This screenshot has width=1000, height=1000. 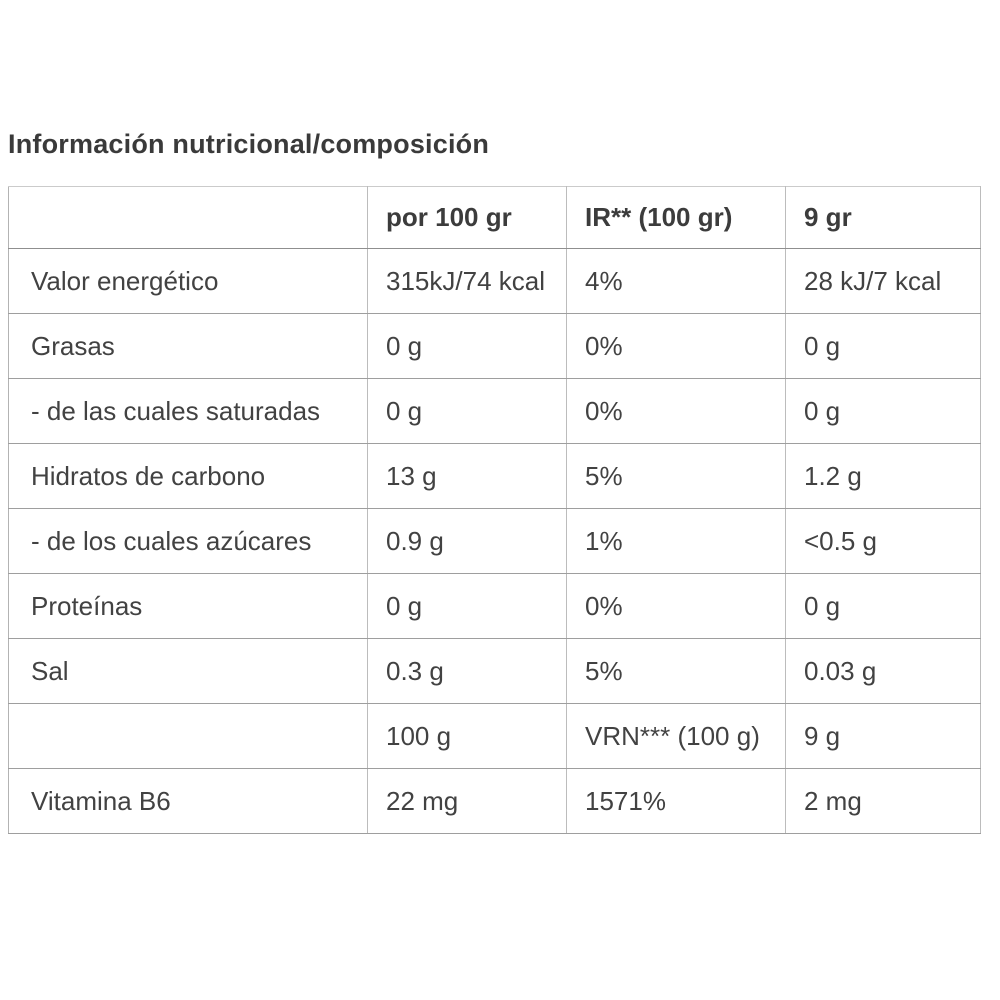 I want to click on row-label: Grasas, so click(x=188, y=346).